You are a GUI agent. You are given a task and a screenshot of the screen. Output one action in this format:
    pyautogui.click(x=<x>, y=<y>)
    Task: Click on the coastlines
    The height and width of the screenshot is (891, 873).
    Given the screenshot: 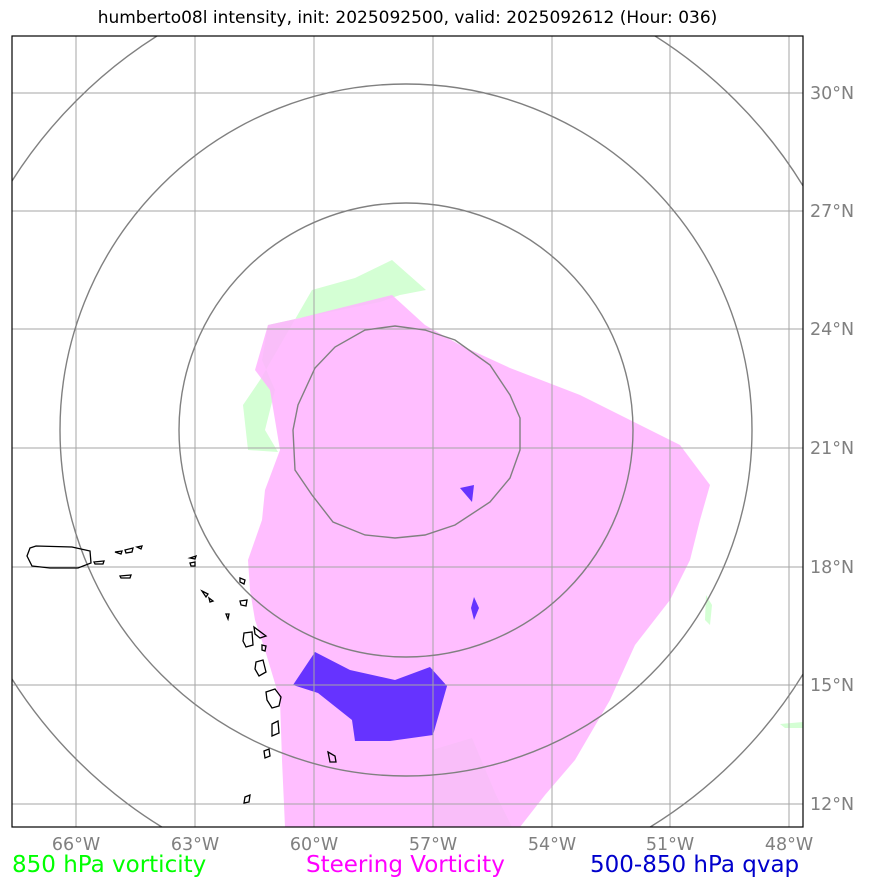 What is the action you would take?
    pyautogui.click(x=181, y=674)
    